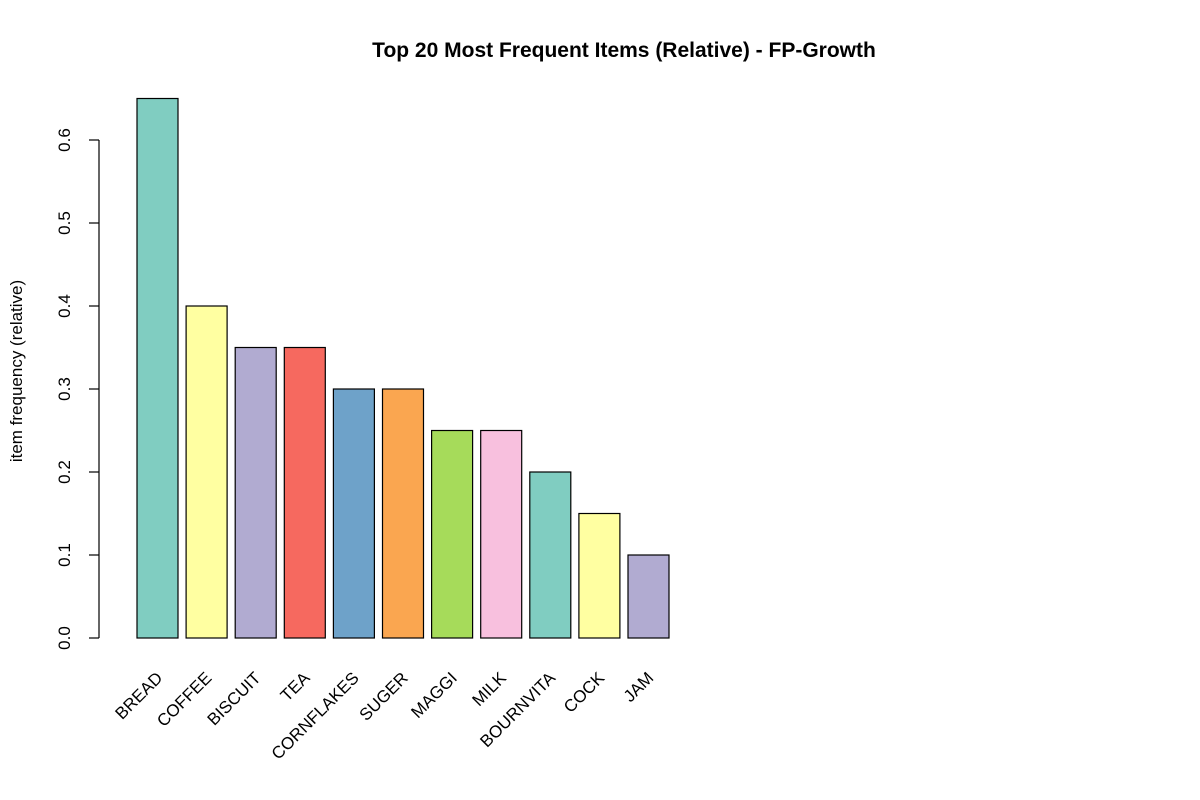 Image resolution: width=1200 pixels, height=800 pixels. What do you see at coordinates (304, 492) in the screenshot?
I see `bar-tea` at bounding box center [304, 492].